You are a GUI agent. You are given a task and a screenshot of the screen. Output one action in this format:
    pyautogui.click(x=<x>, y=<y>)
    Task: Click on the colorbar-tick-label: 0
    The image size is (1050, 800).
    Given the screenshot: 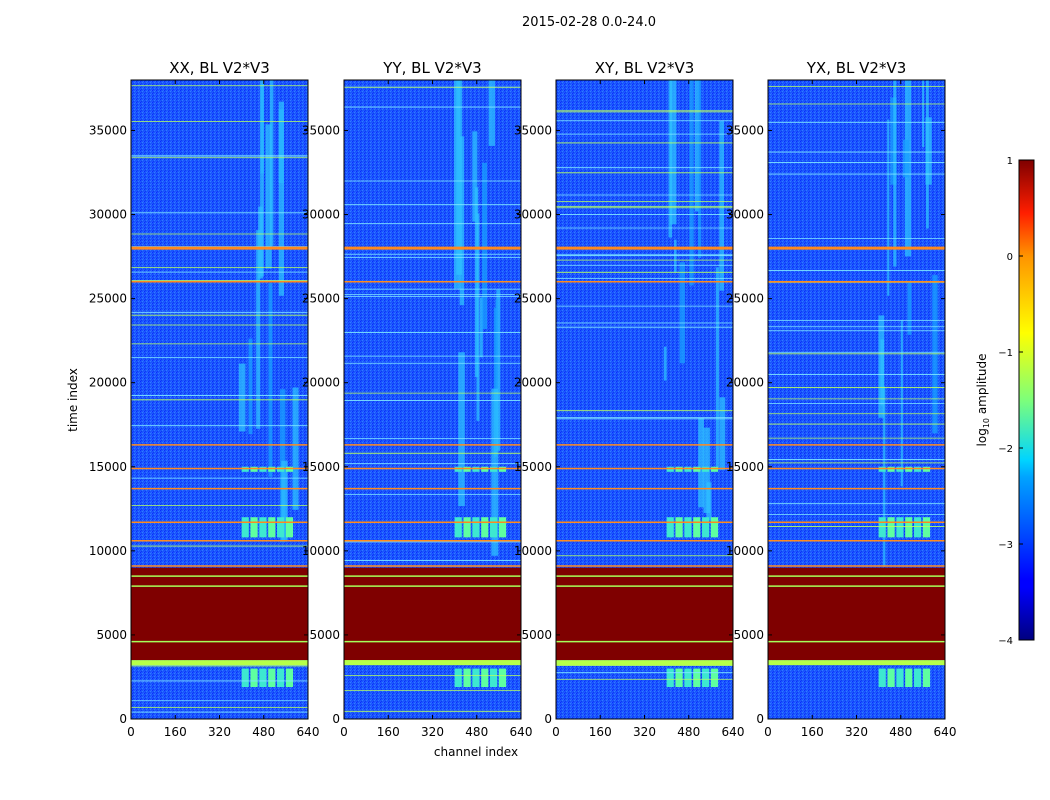 What is the action you would take?
    pyautogui.click(x=1010, y=257)
    